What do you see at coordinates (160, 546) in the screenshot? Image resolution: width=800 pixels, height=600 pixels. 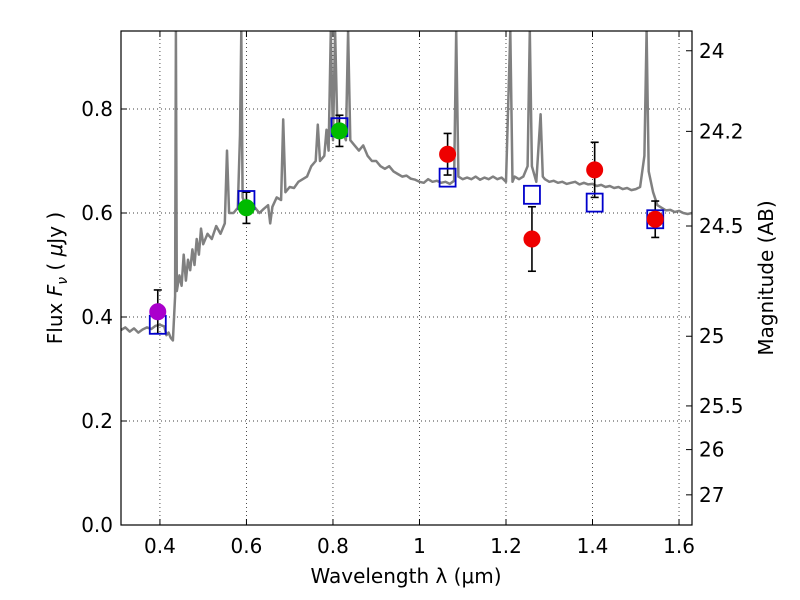 I see `x-tick-label: 0.4` at bounding box center [160, 546].